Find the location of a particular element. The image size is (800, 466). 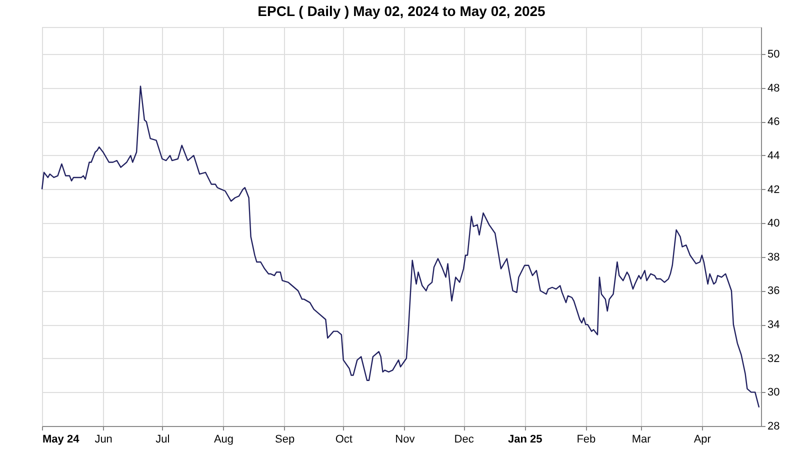

x-tick-label: Mar is located at coordinates (642, 440).